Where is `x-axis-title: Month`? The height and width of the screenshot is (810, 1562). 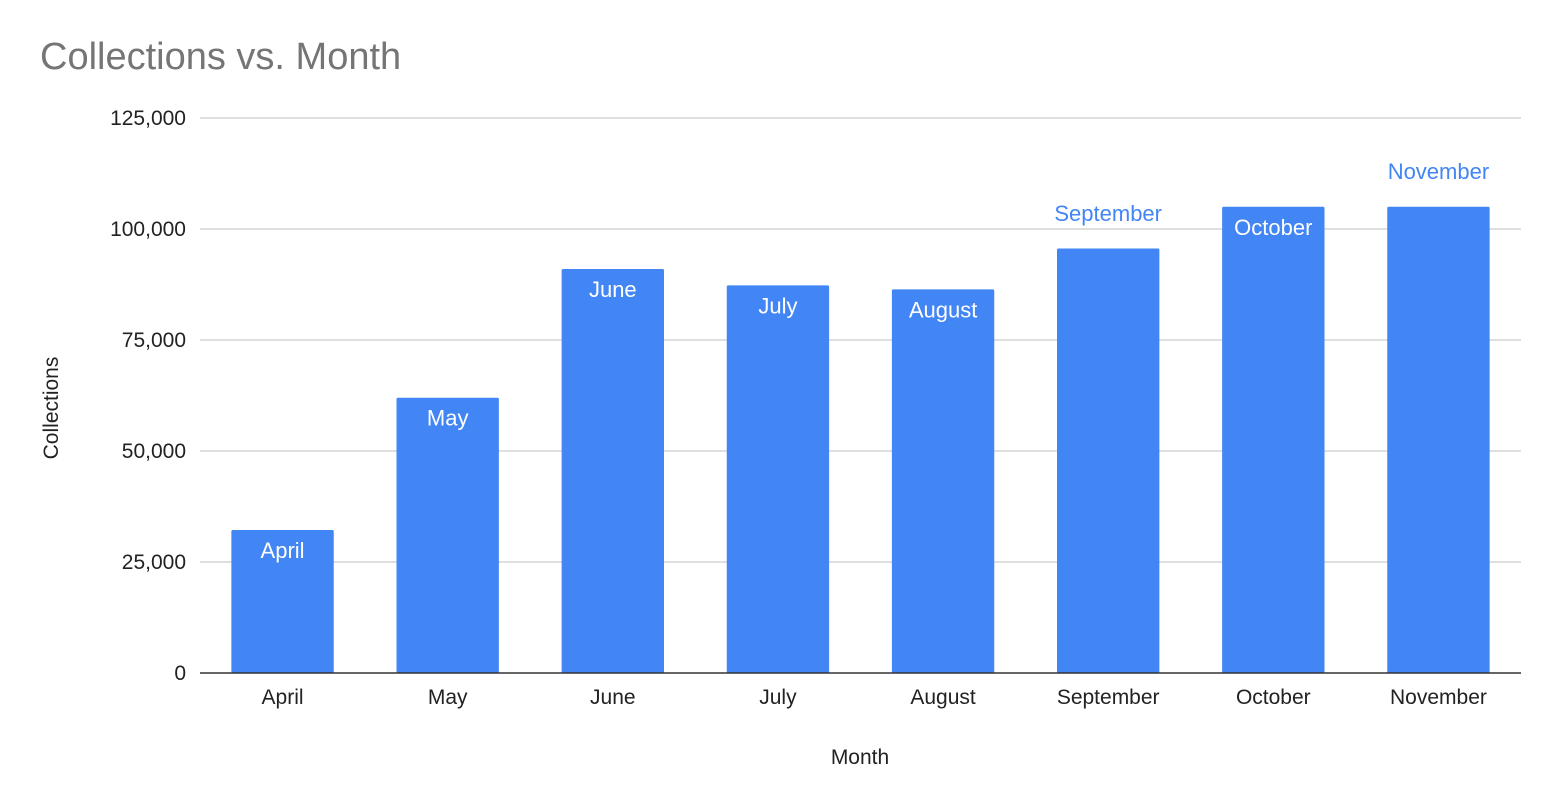
x-axis-title: Month is located at coordinates (860, 757).